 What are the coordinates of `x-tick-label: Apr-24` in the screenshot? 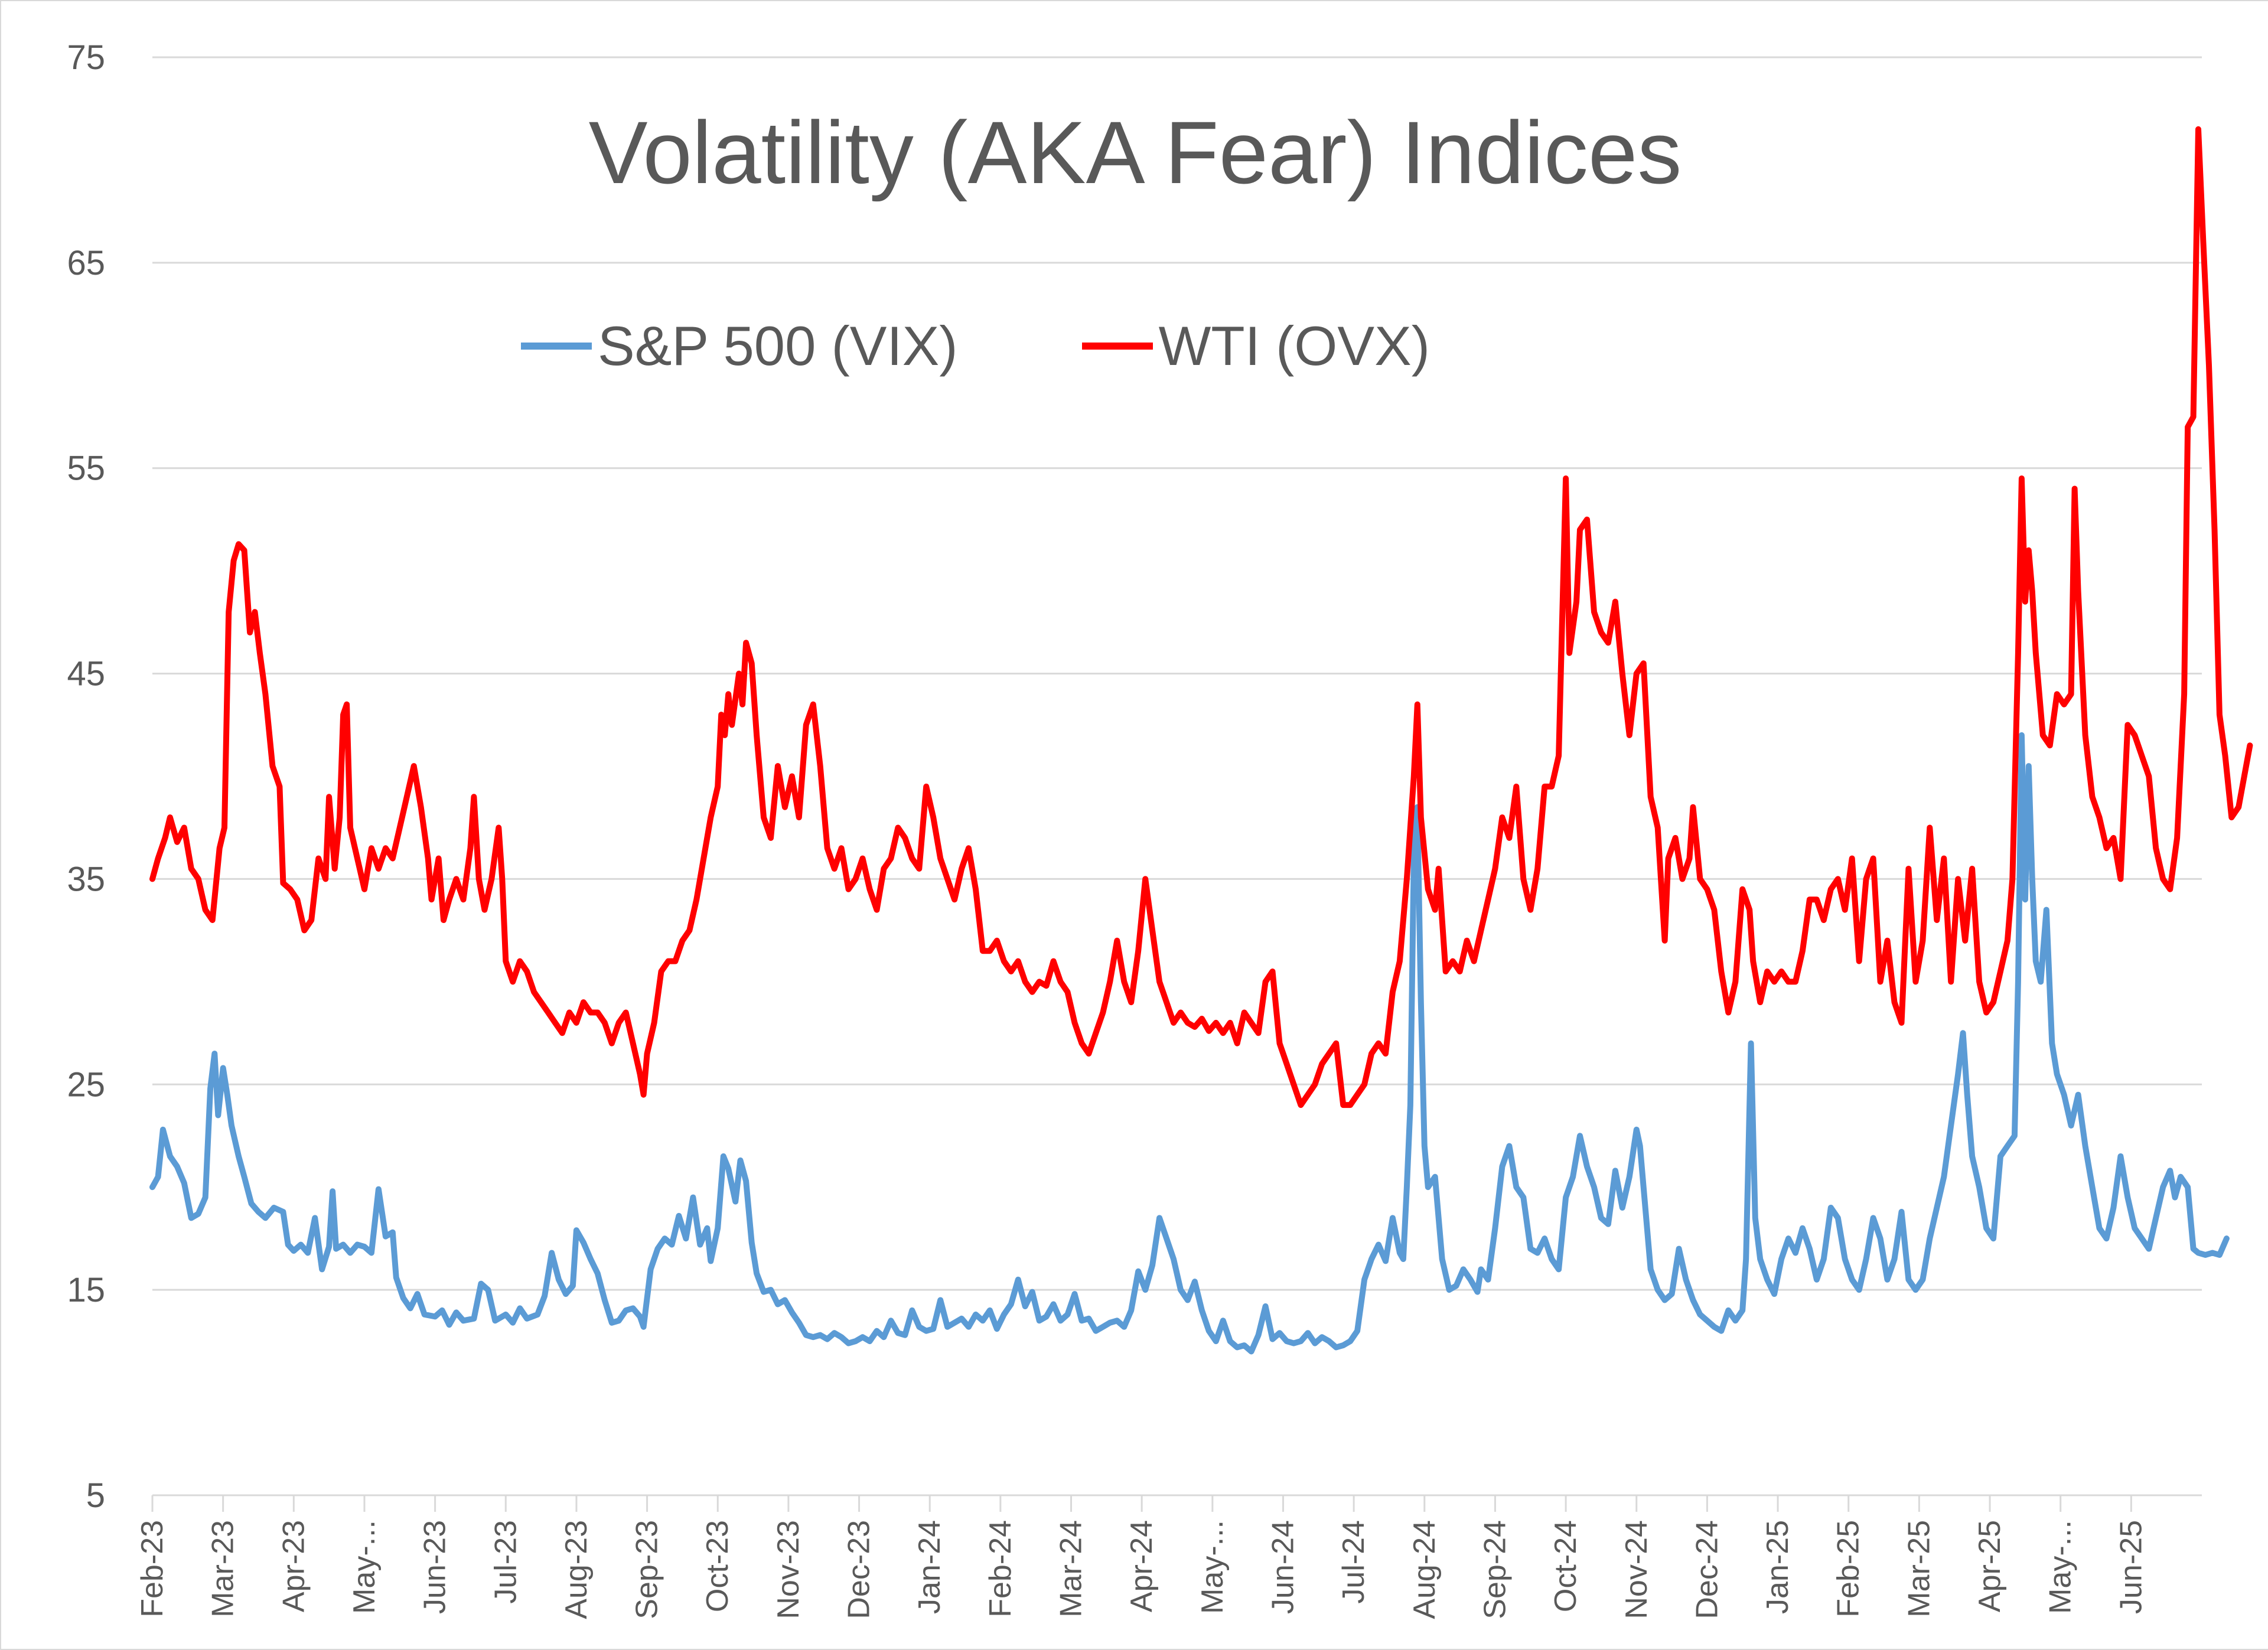 It's located at (1142, 1566).